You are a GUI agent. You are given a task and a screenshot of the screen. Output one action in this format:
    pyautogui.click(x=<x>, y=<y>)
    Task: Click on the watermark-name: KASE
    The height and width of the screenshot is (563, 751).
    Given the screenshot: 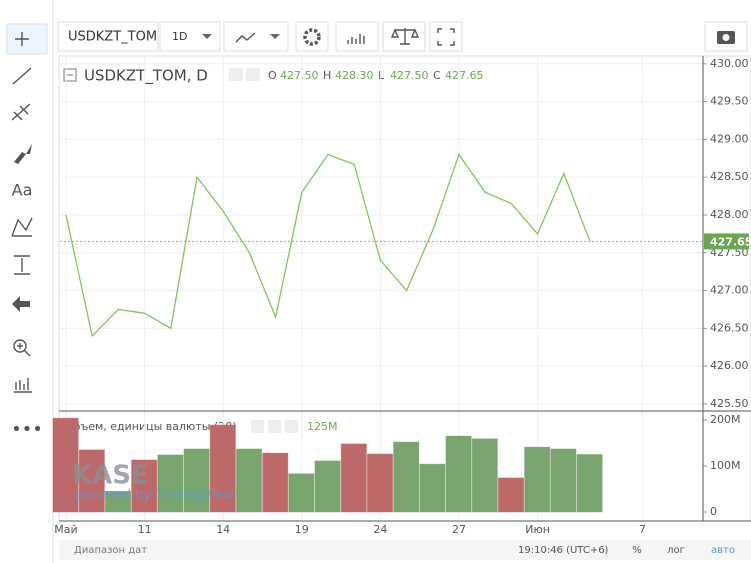 What is the action you would take?
    pyautogui.click(x=110, y=476)
    